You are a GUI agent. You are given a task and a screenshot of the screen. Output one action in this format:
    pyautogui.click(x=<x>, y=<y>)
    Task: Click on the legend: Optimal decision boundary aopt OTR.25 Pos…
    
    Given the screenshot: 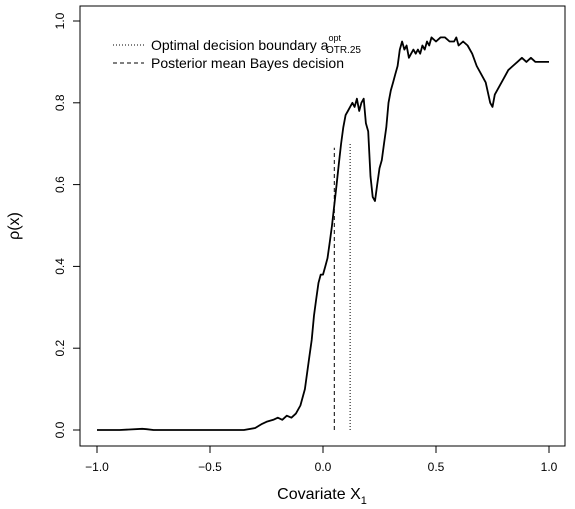 What is the action you would take?
    pyautogui.click(x=237, y=52)
    